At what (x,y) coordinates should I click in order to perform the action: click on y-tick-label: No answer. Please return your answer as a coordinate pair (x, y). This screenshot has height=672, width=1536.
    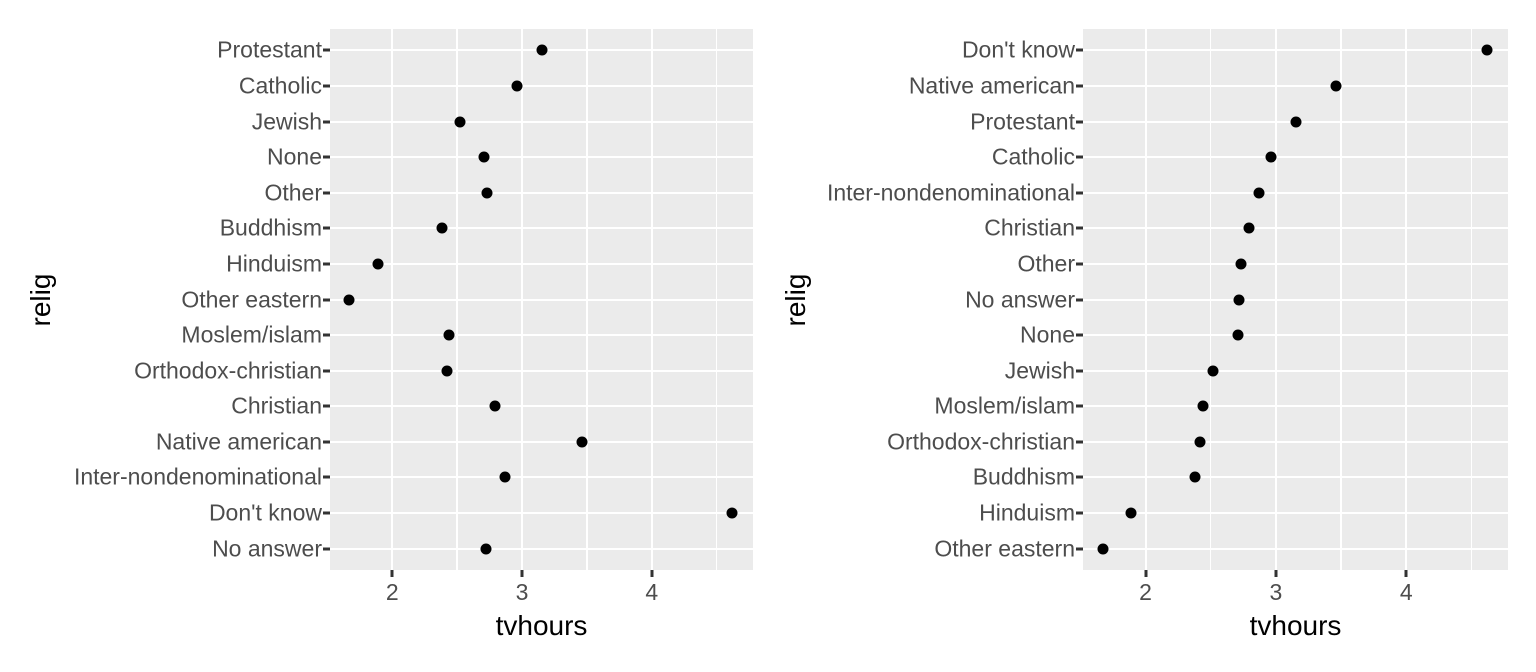
    Looking at the image, I should click on (1020, 299).